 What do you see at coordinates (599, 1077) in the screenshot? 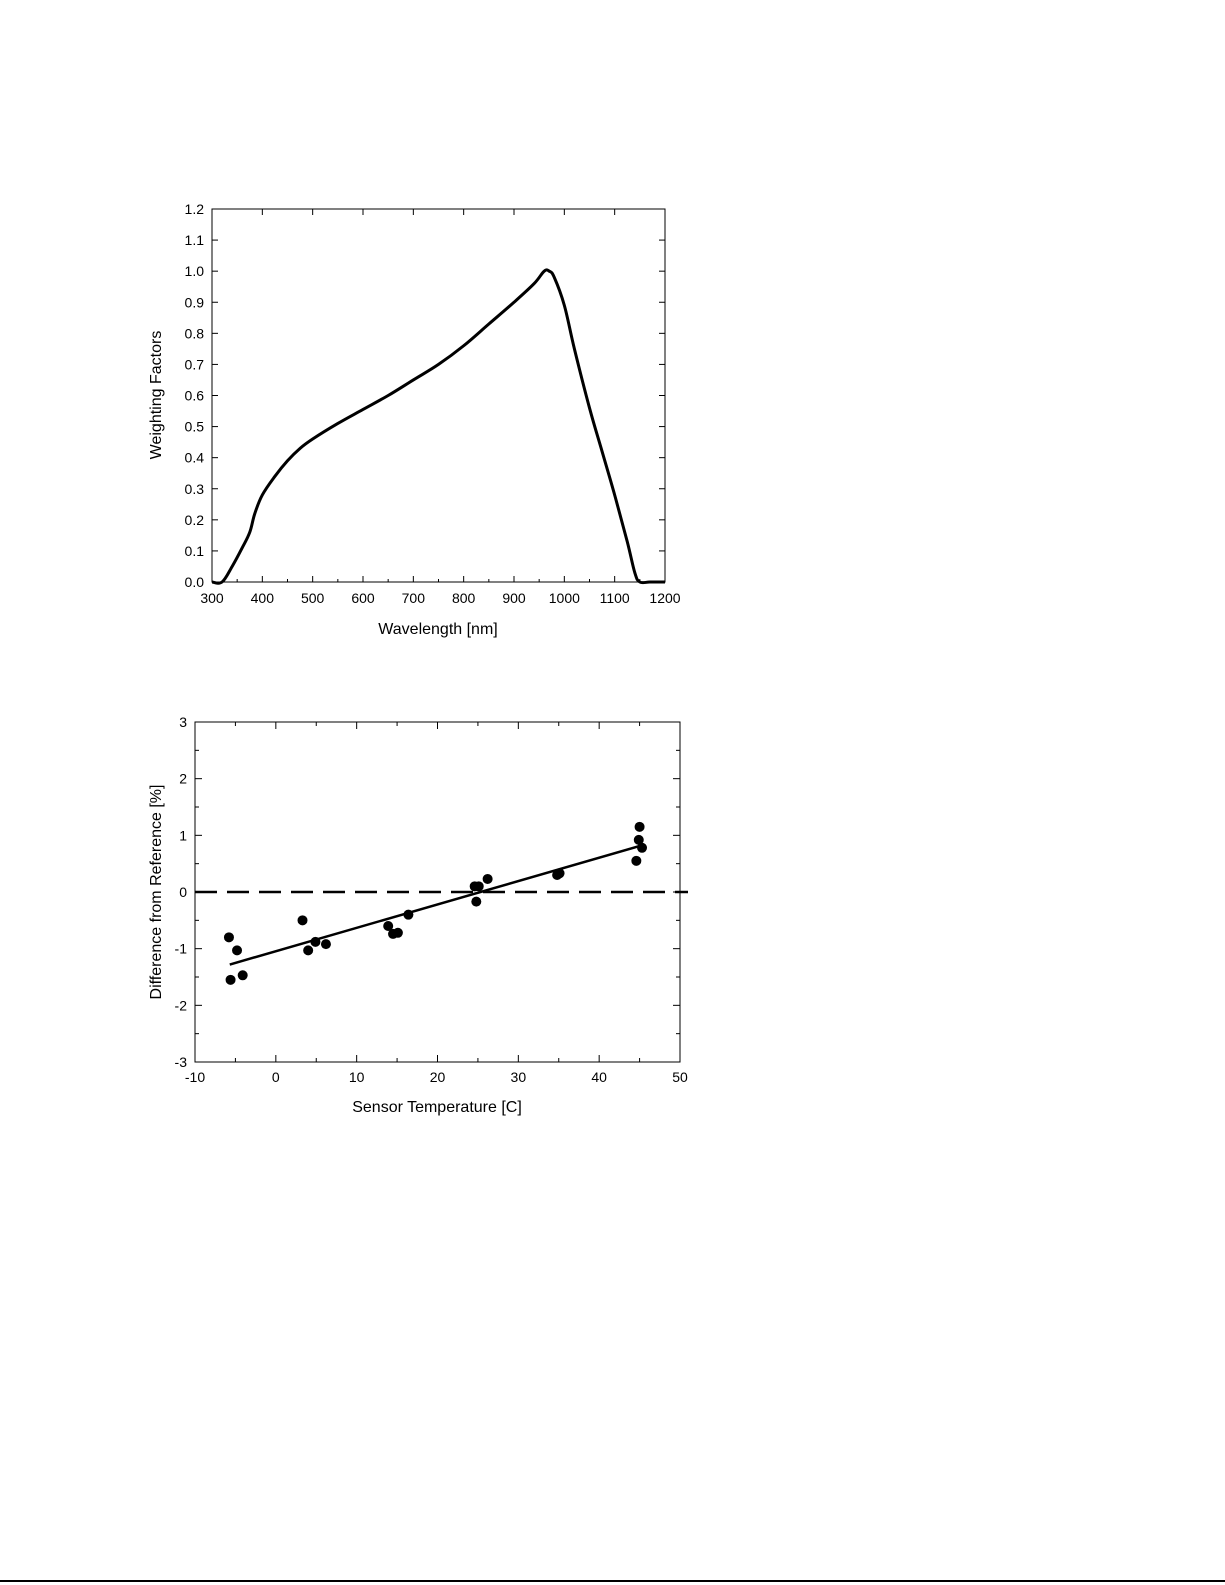
I see `x-tick-label: 40` at bounding box center [599, 1077].